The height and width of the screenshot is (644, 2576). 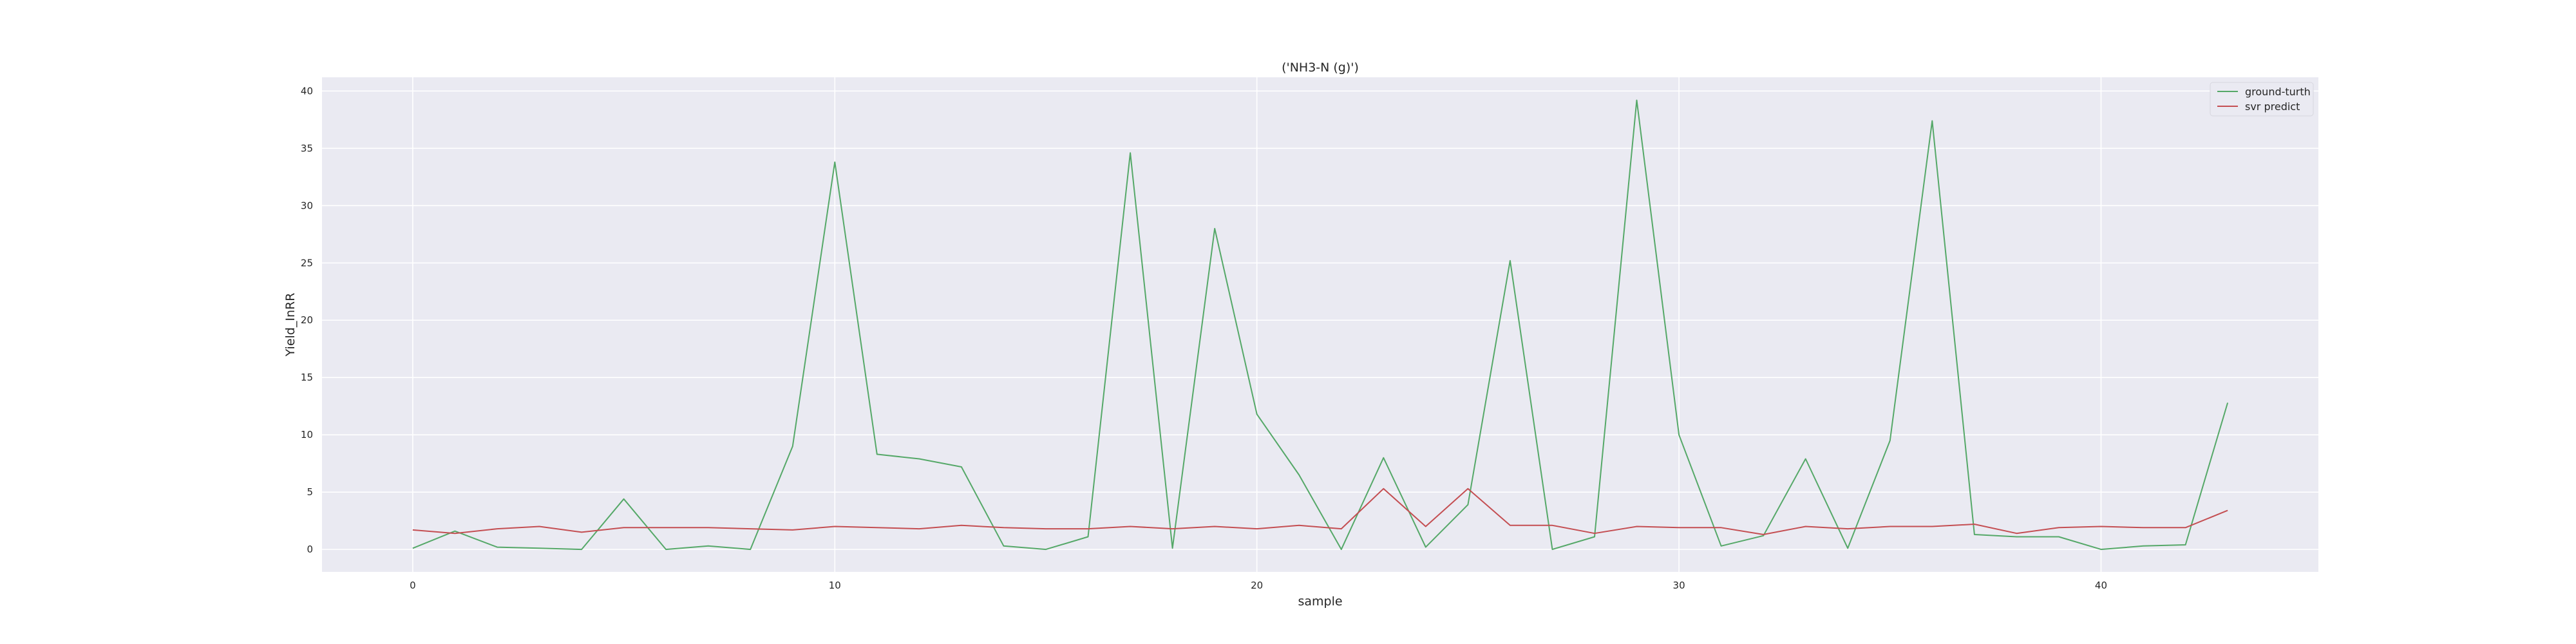 I want to click on y-tick-label: 10, so click(x=307, y=434).